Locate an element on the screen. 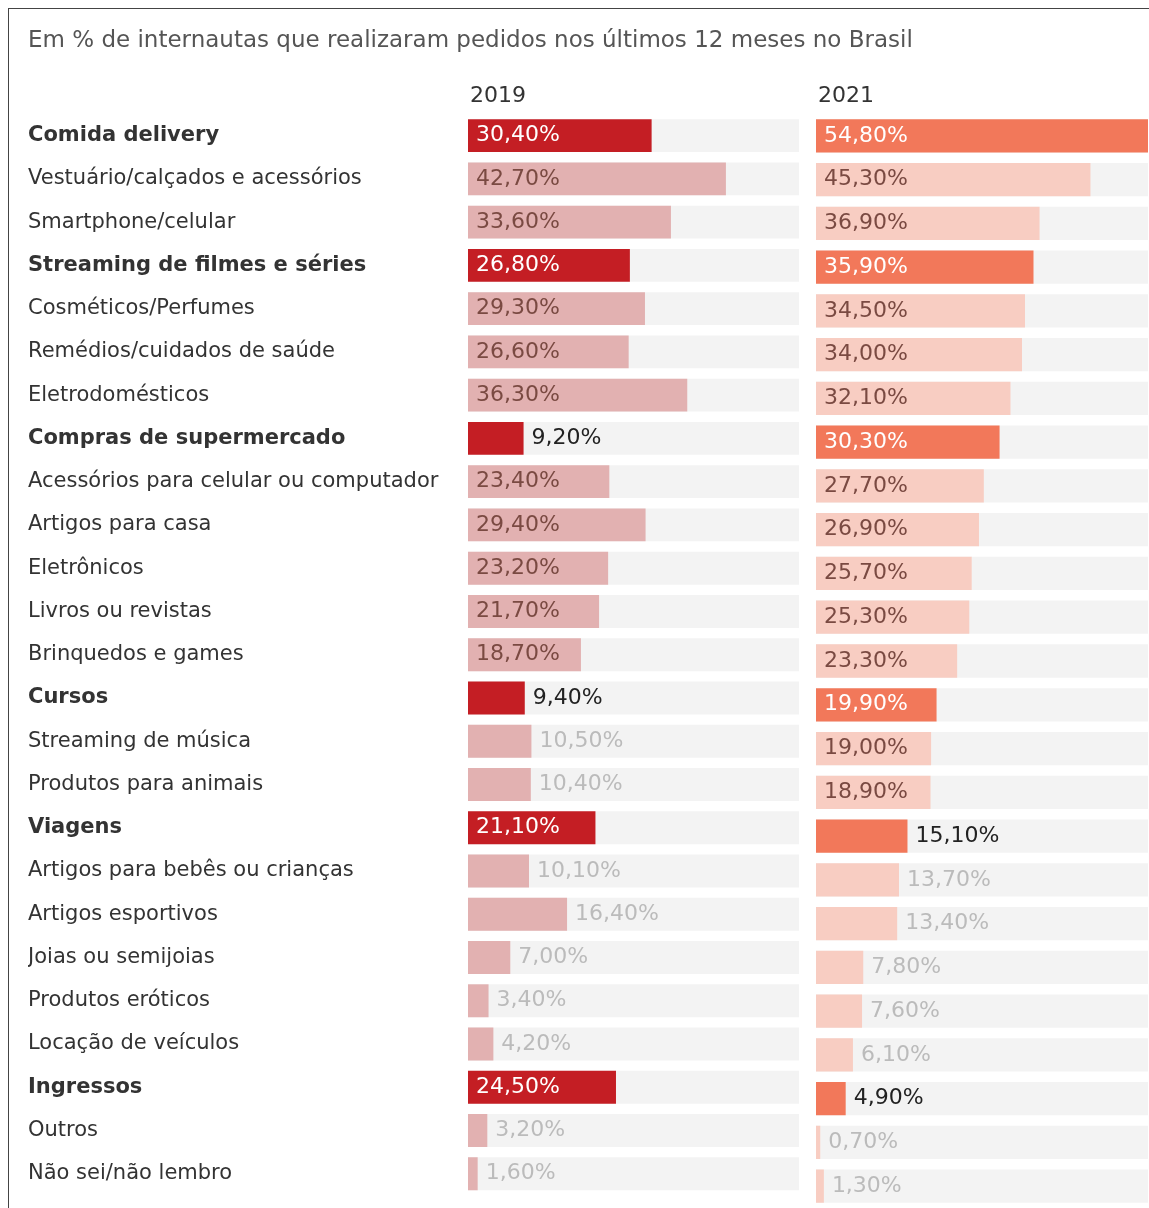 The width and height of the screenshot is (1149, 1208). y-tick-label: Artigos esportivos is located at coordinates (123, 912).